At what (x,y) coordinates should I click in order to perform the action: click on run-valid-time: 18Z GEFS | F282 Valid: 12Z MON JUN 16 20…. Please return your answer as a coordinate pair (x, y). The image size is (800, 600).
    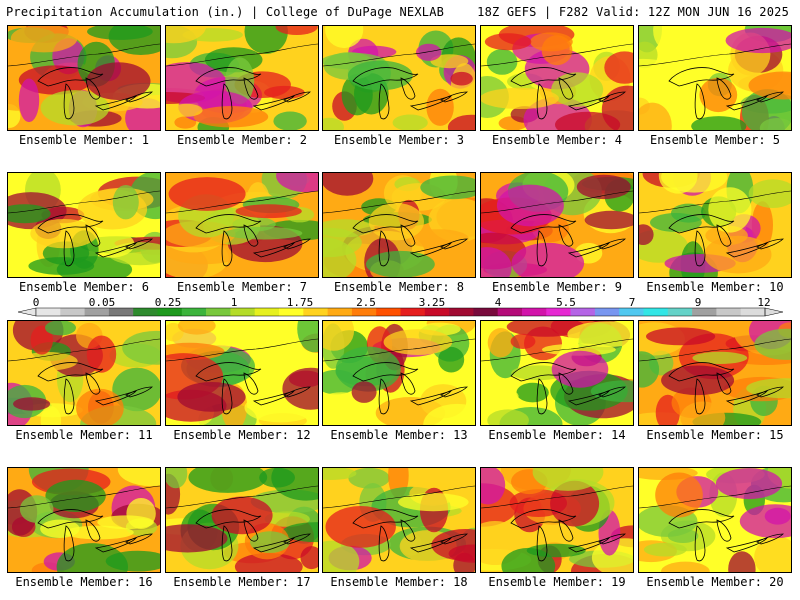
    Looking at the image, I should click on (633, 12).